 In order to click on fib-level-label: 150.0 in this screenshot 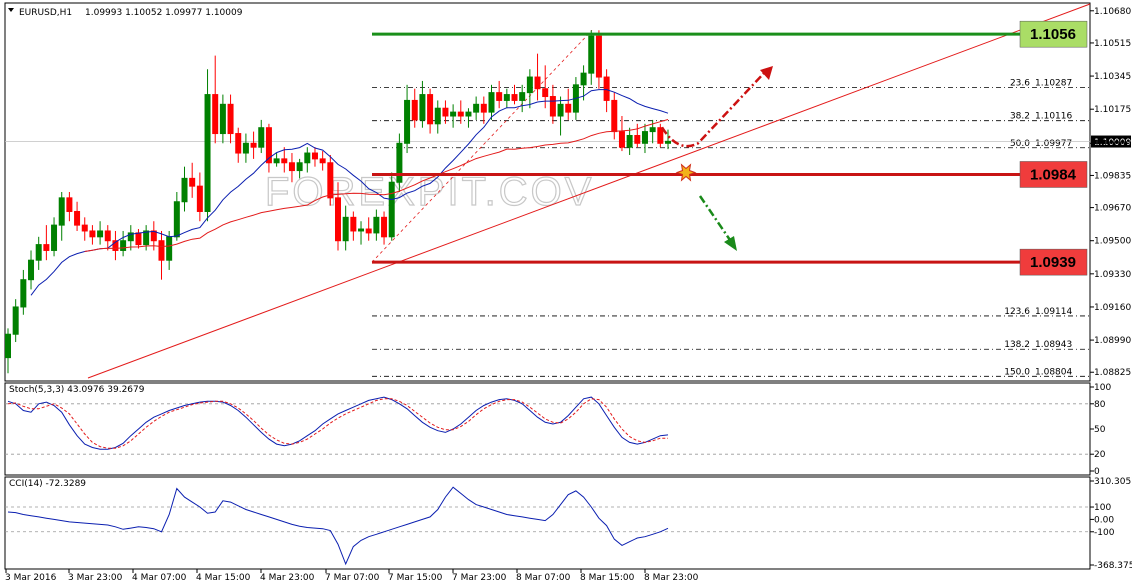, I will do `click(1017, 372)`.